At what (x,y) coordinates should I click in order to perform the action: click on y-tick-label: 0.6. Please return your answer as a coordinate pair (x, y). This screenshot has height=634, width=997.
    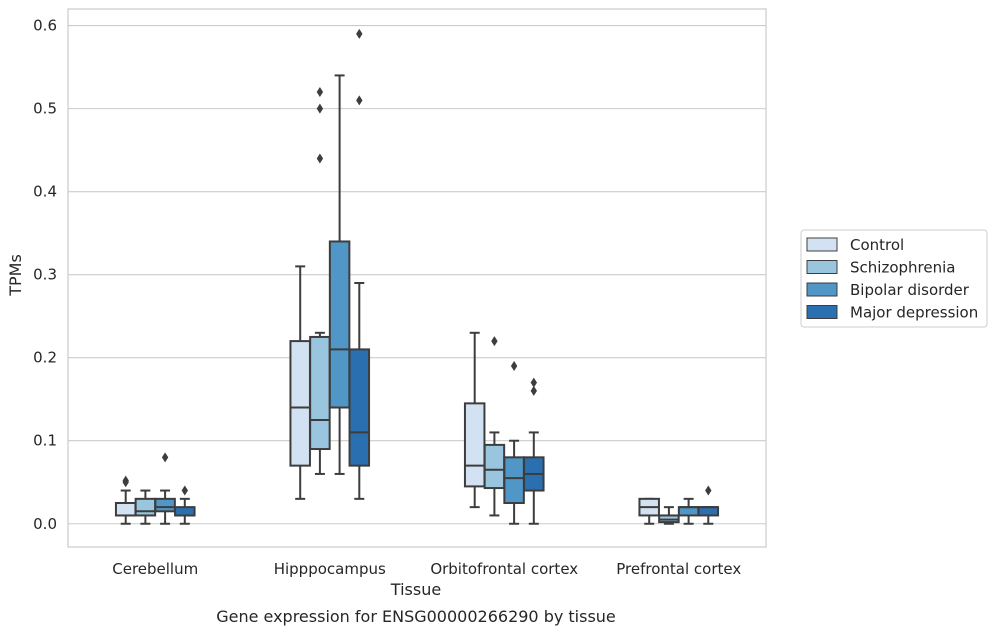
    Looking at the image, I should click on (45, 26).